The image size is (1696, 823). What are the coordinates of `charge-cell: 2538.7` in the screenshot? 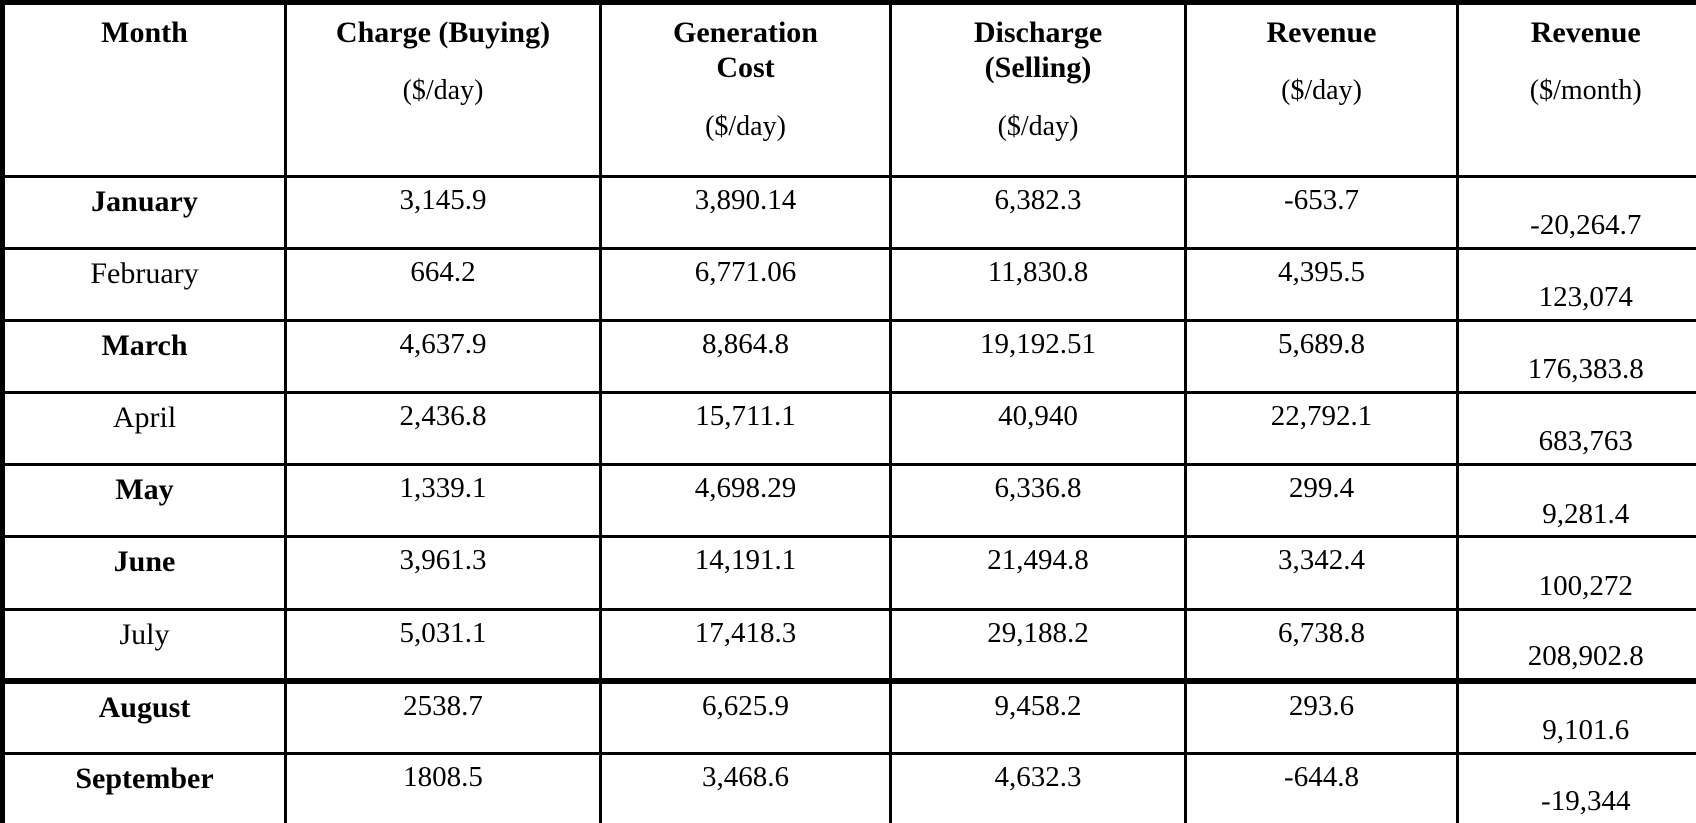 It's located at (443, 717).